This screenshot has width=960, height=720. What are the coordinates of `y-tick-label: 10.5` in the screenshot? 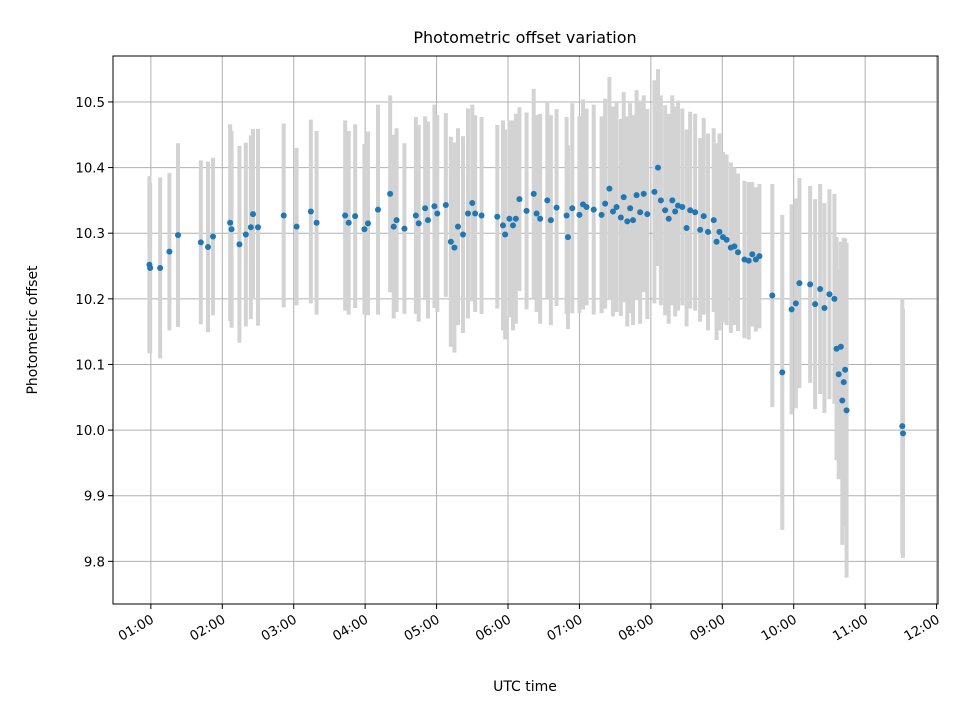 It's located at (90, 103).